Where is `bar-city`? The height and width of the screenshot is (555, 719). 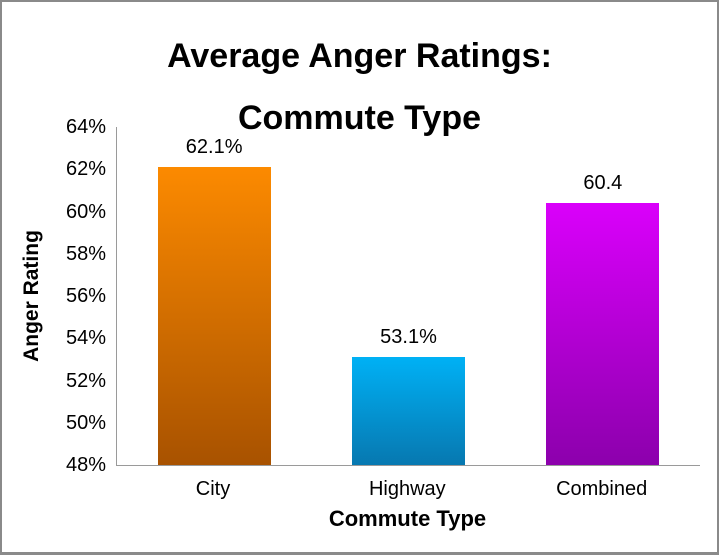
bar-city is located at coordinates (214, 316).